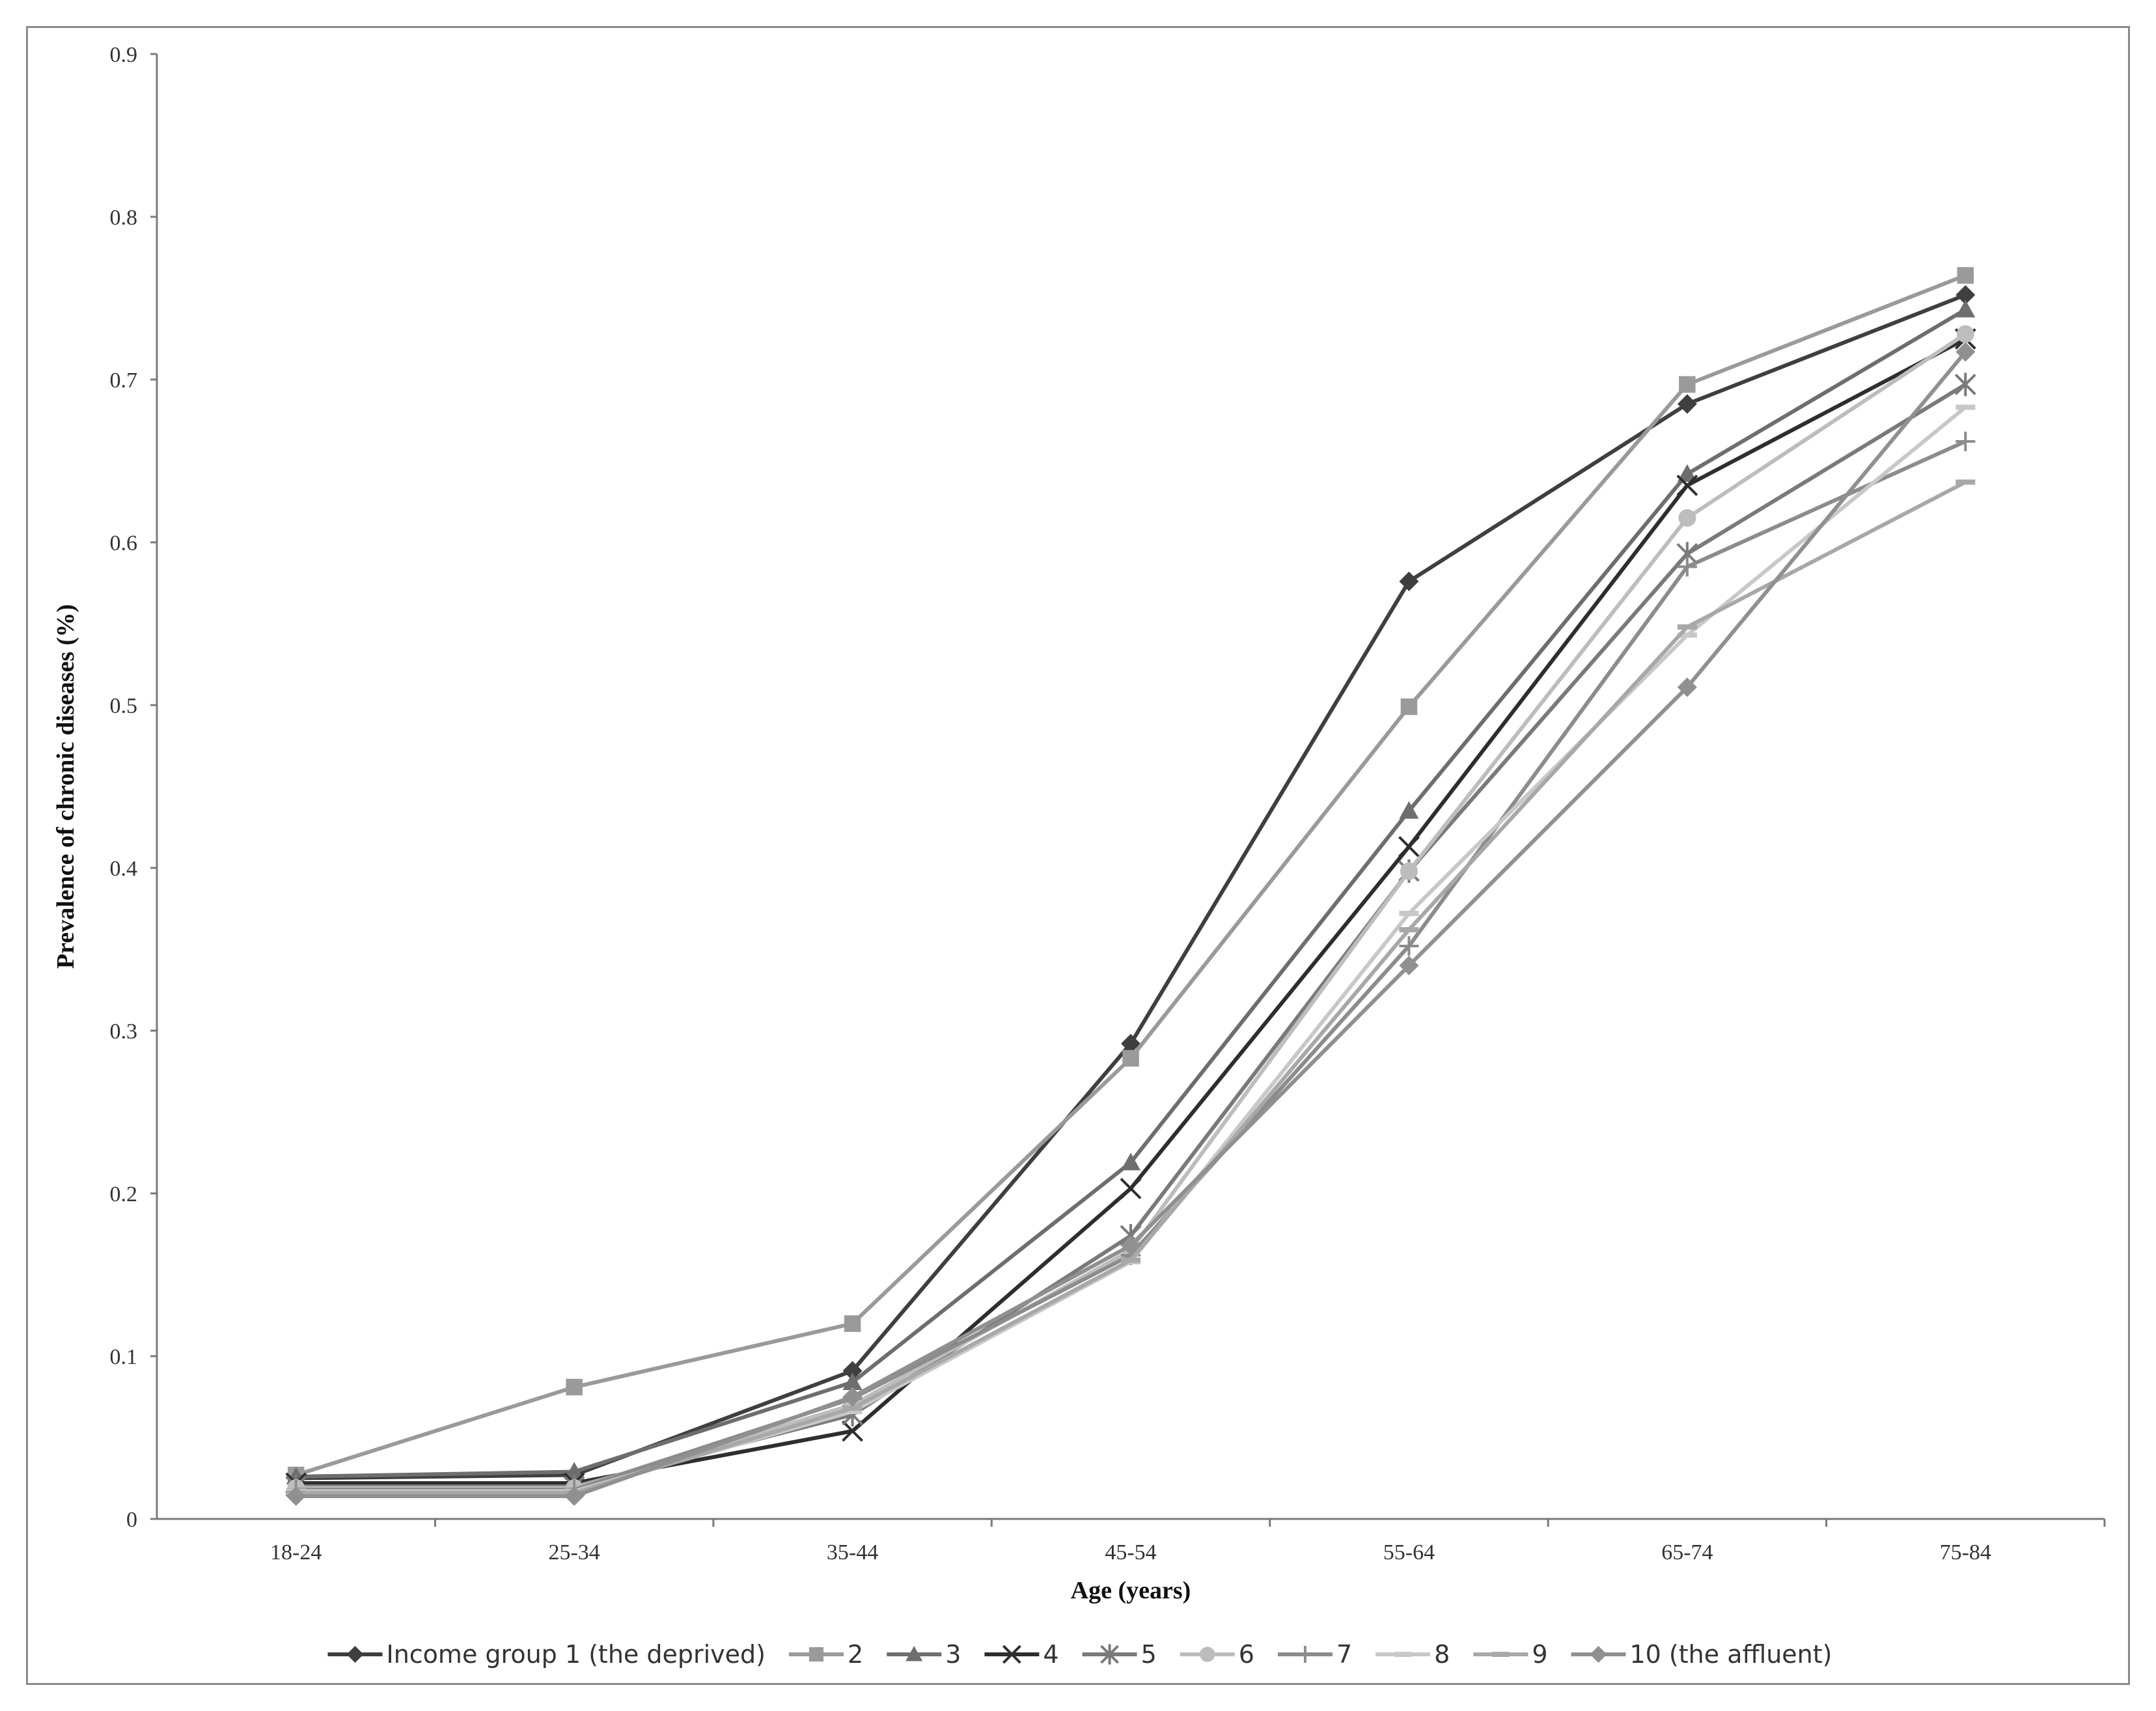 The image size is (2156, 1711). What do you see at coordinates (1131, 1590) in the screenshot?
I see `x-axis-title: Age (years)` at bounding box center [1131, 1590].